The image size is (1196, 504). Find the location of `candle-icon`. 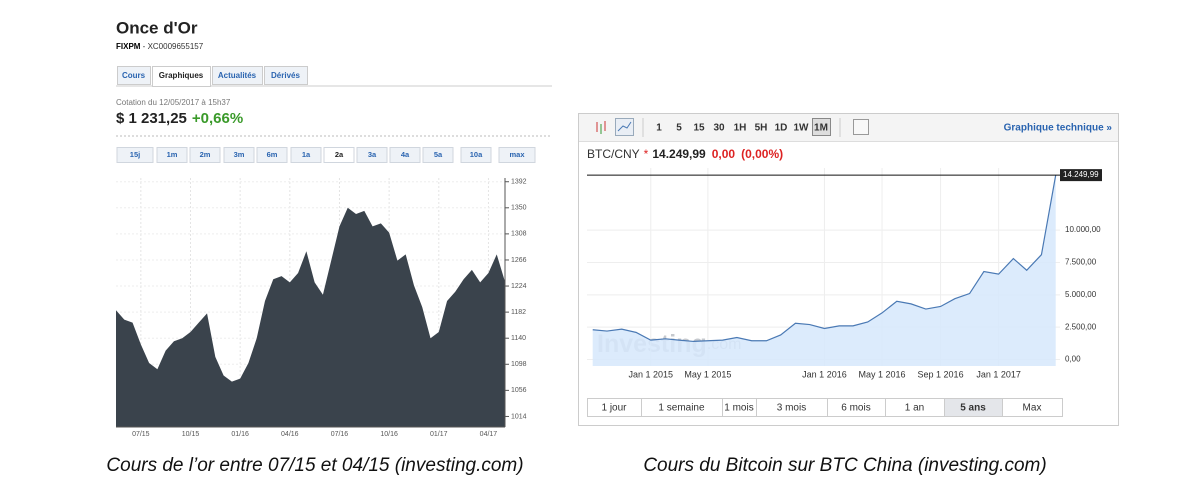

candle-icon is located at coordinates (601, 127).